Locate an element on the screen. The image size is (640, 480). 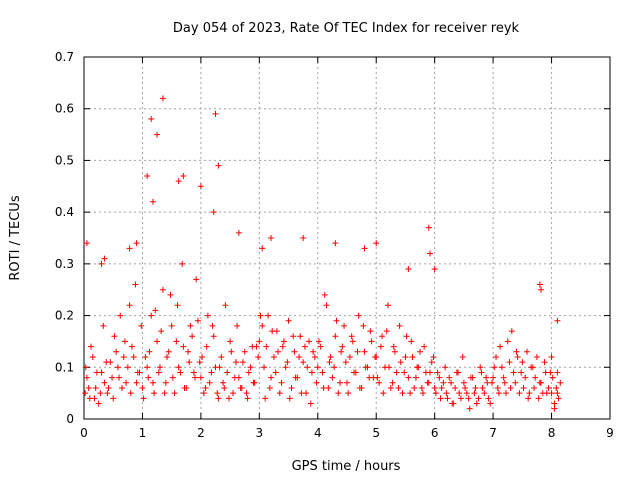
x-tick-label: 8 is located at coordinates (552, 433).